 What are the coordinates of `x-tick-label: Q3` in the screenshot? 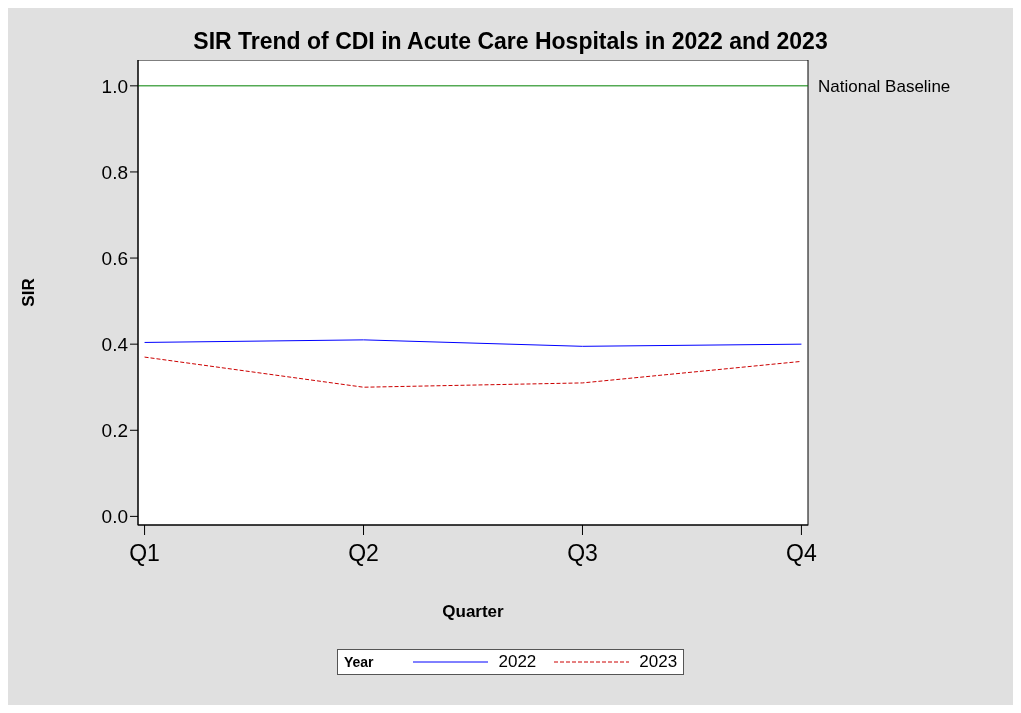 It's located at (582, 553).